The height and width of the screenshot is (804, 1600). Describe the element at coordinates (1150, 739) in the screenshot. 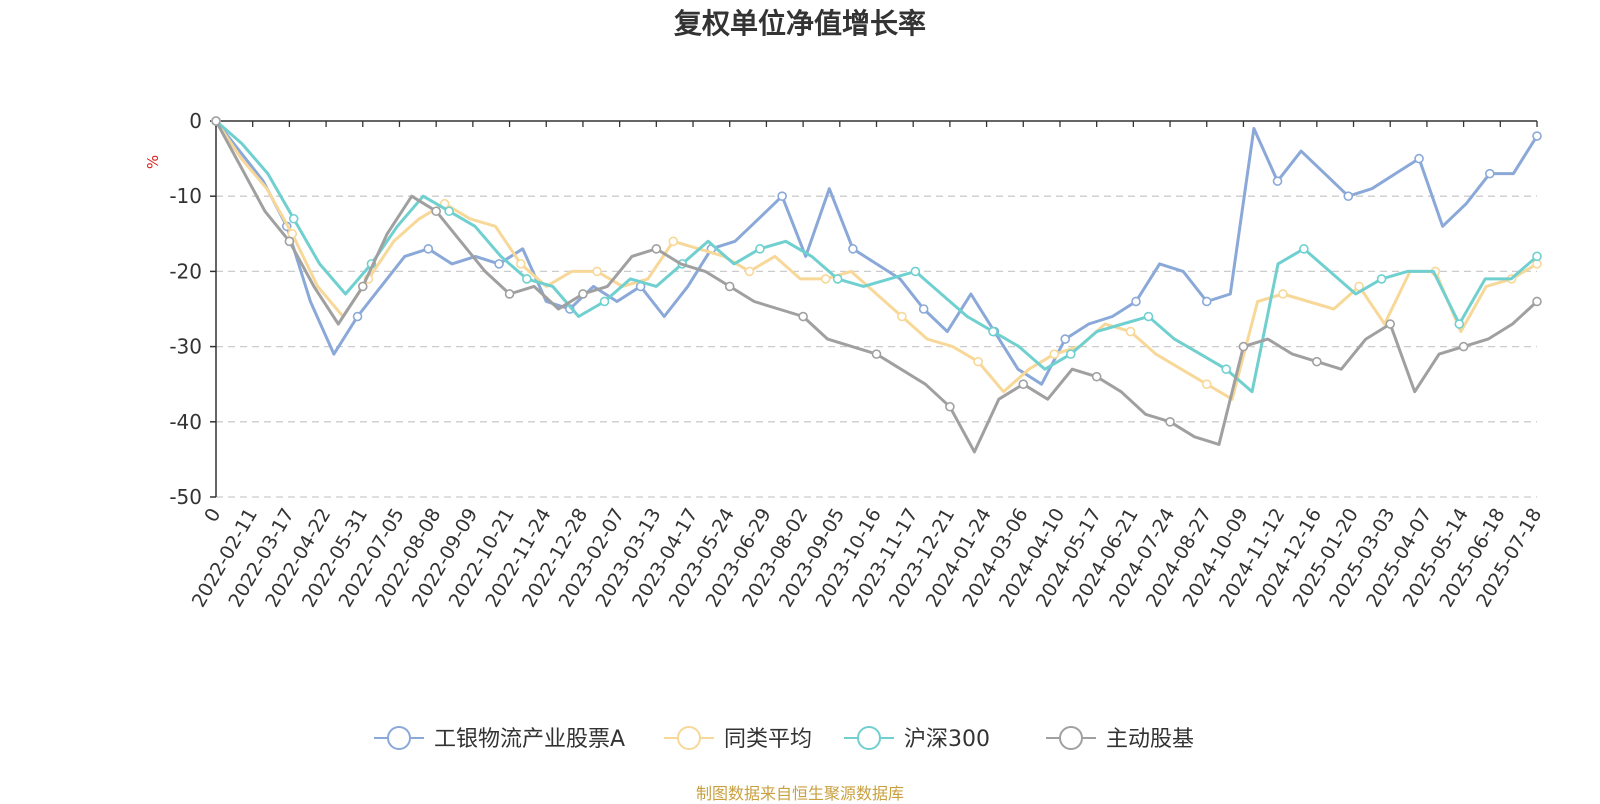

I see `legend-label: 主动股基` at that location.